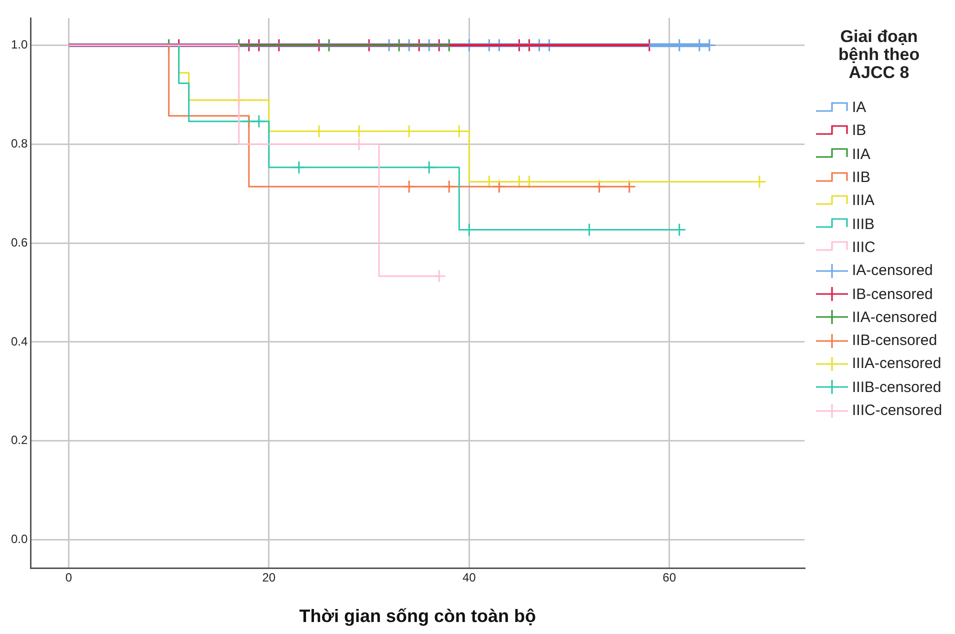 Image resolution: width=955 pixels, height=634 pixels. I want to click on legend-label: IIIC, so click(864, 247).